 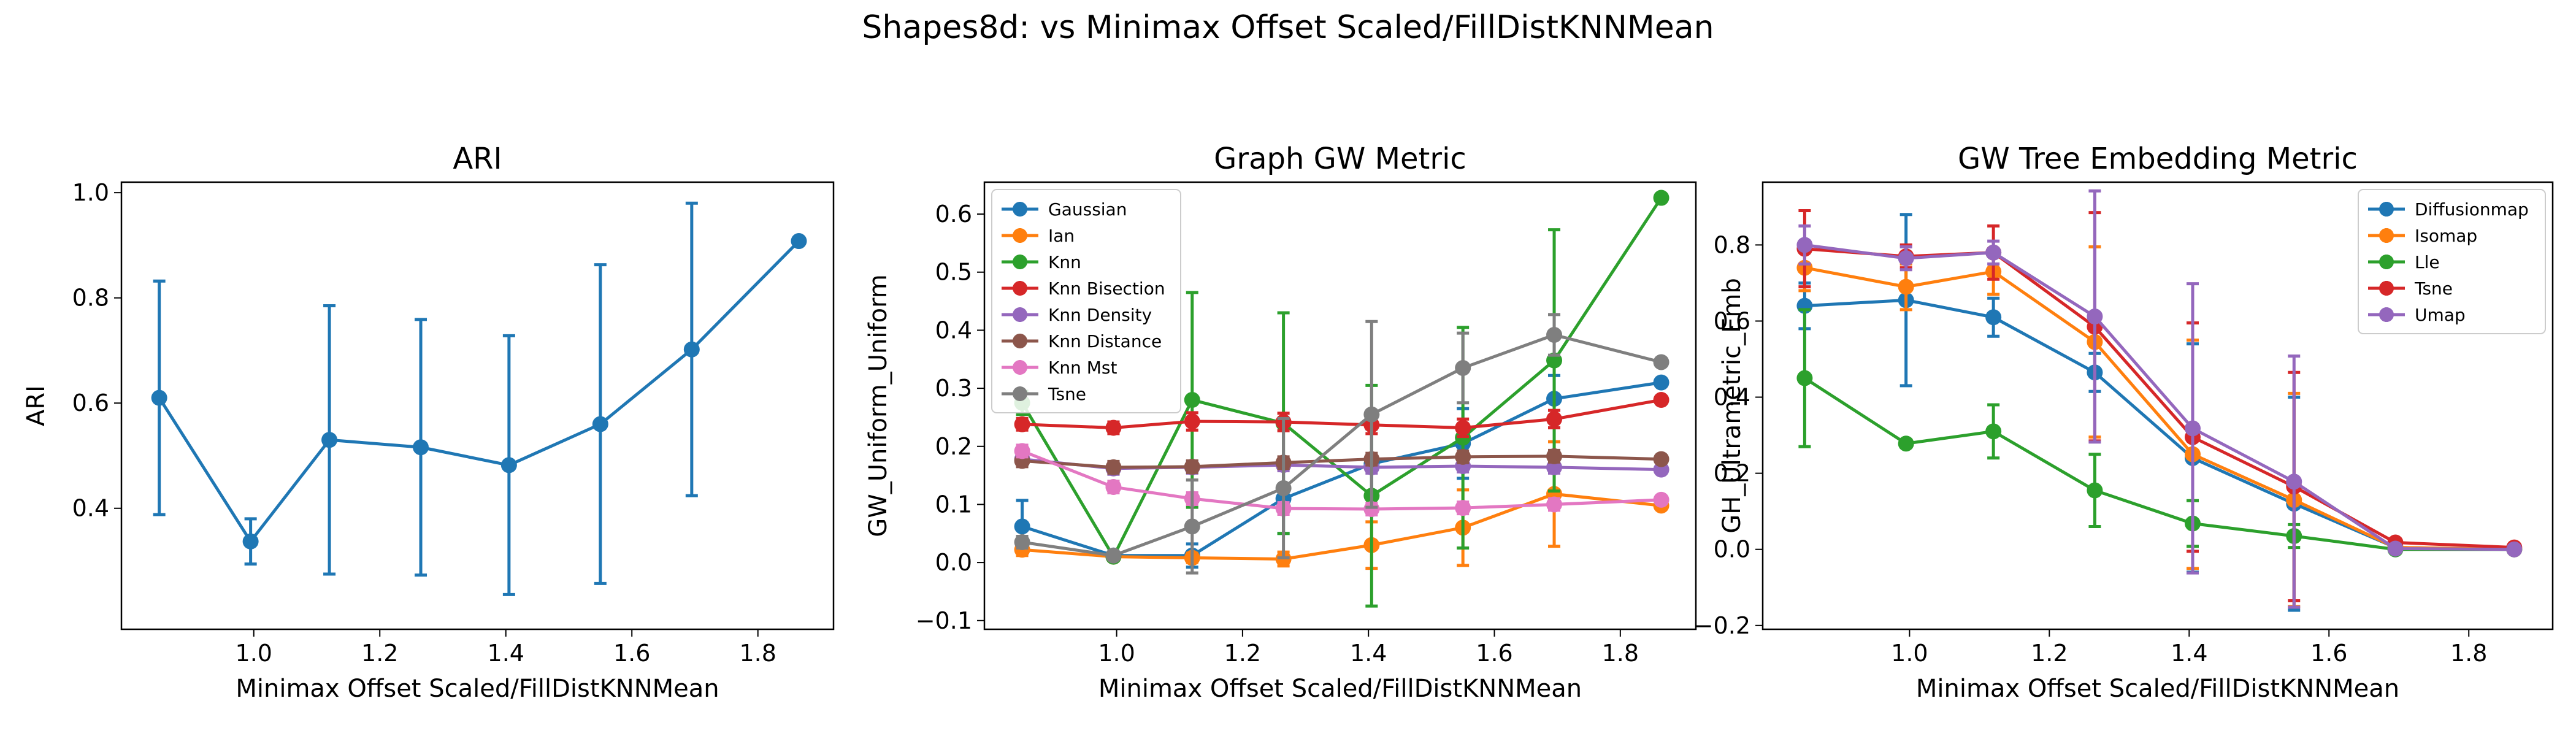 I want to click on legend-label: Knn Mst, so click(x=1082, y=368).